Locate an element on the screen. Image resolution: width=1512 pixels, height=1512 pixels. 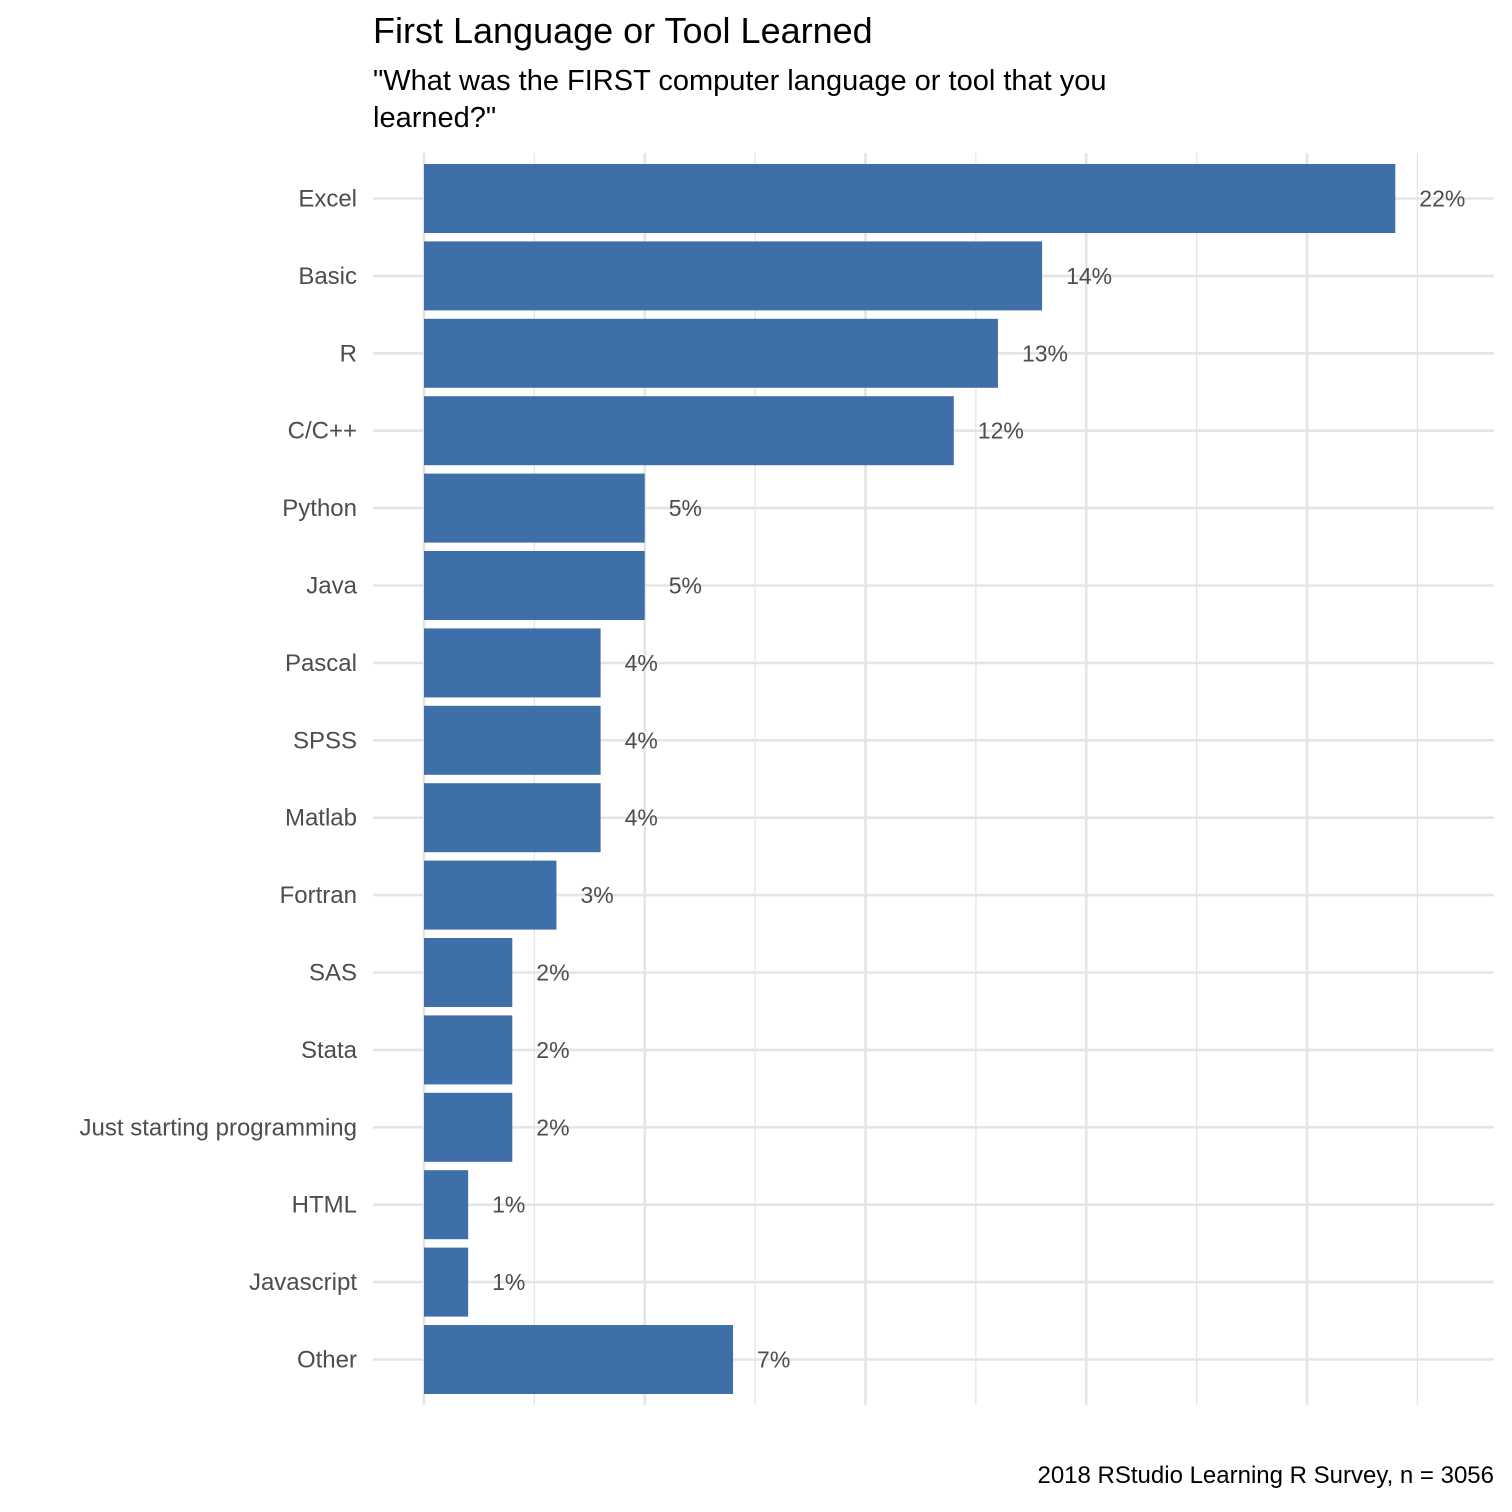
chart-title: First Language or Tool Learned is located at coordinates (623, 30).